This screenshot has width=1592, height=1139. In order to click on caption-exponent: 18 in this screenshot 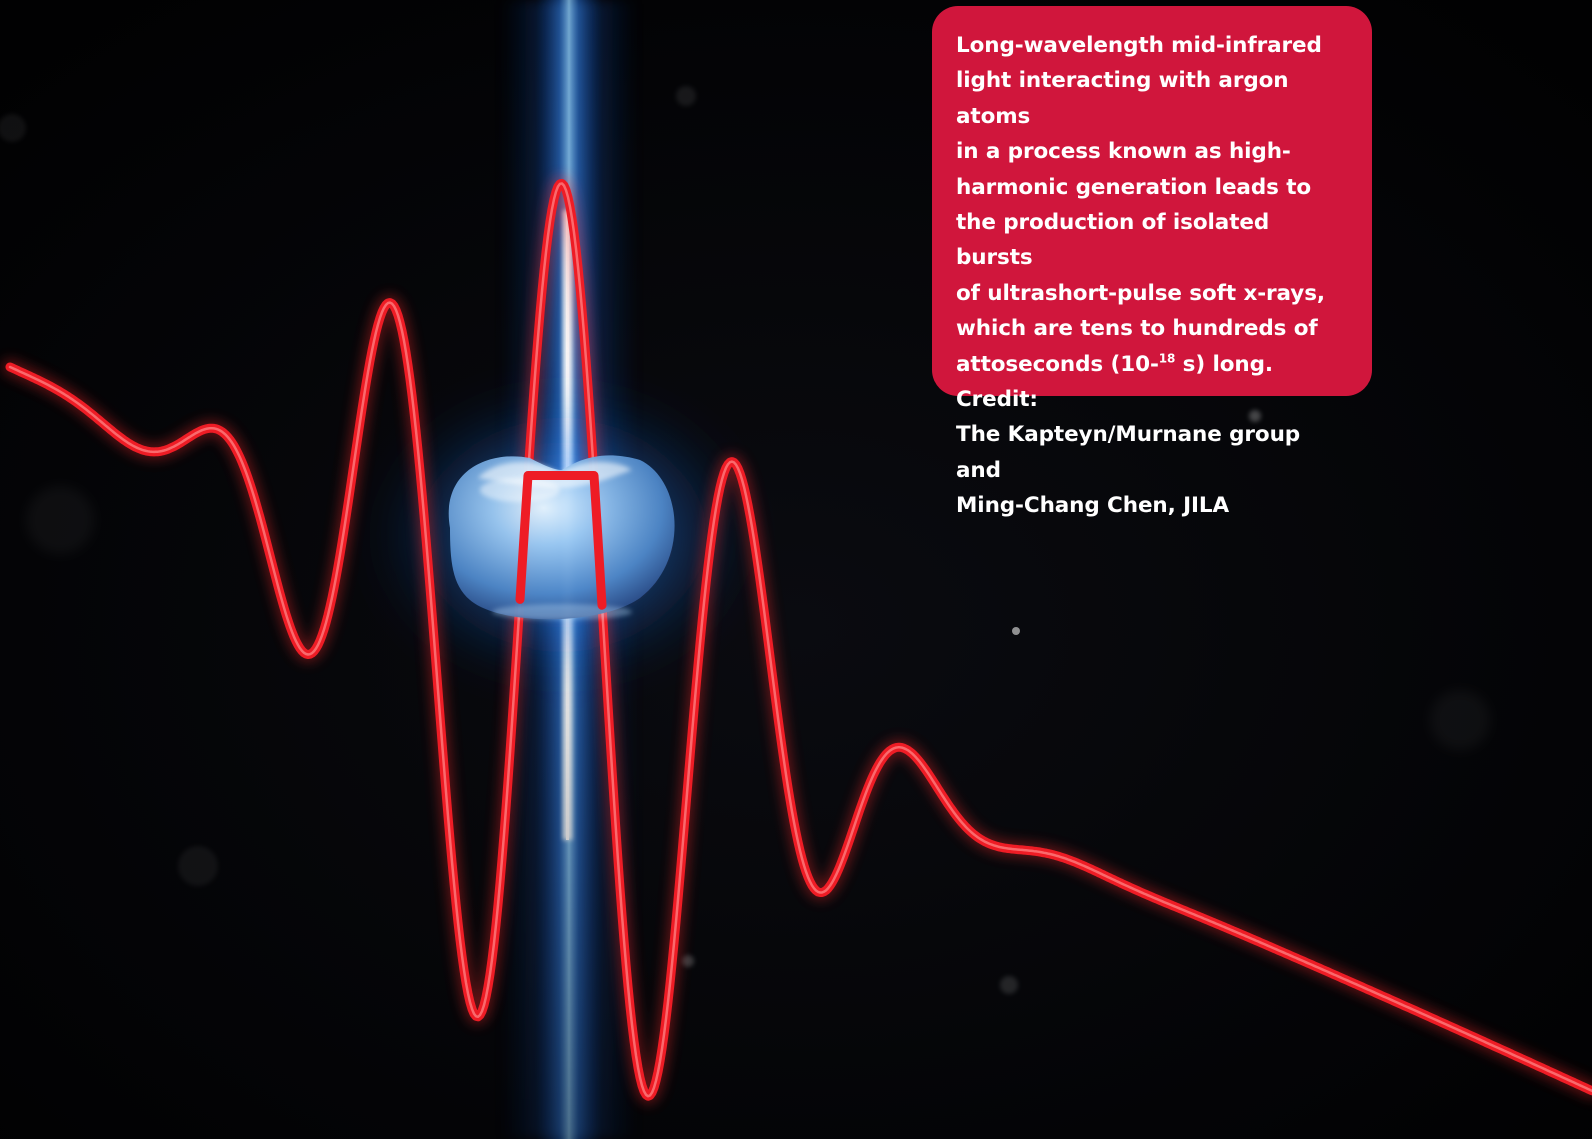, I will do `click(1167, 358)`.